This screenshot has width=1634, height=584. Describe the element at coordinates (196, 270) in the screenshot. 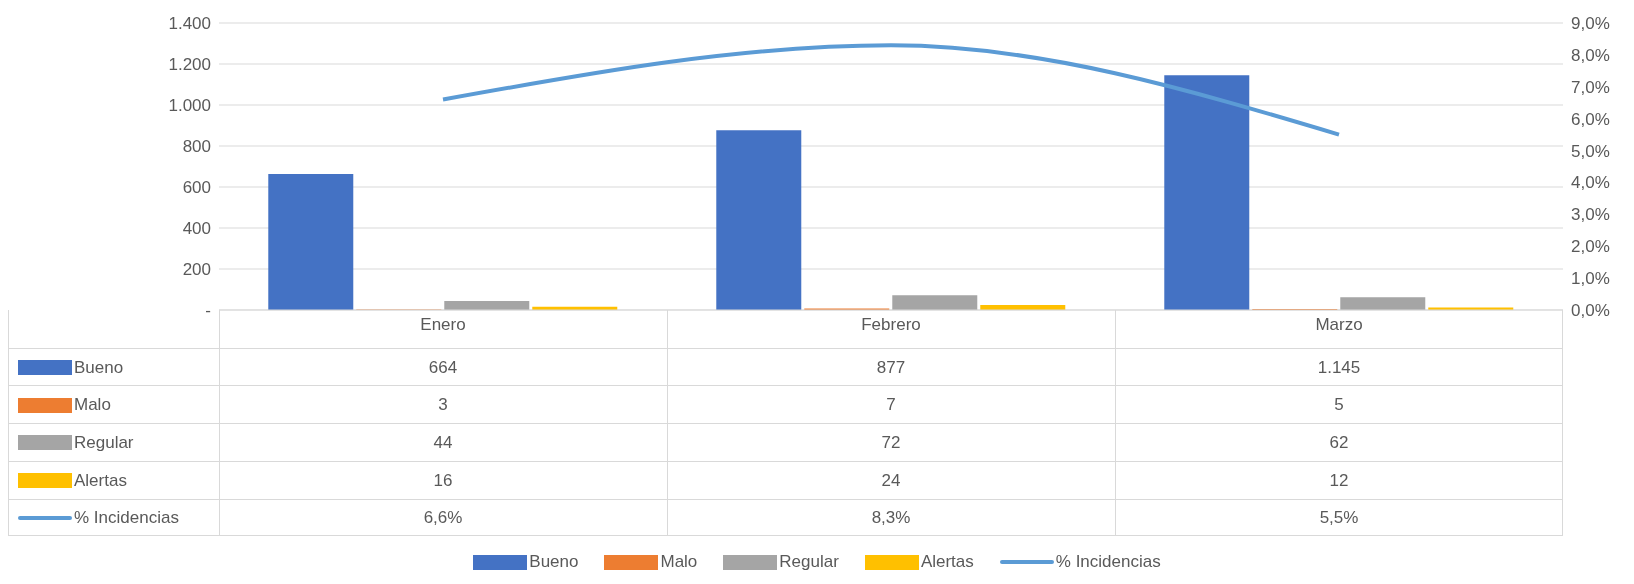

I see `y-tick-label: 200` at that location.